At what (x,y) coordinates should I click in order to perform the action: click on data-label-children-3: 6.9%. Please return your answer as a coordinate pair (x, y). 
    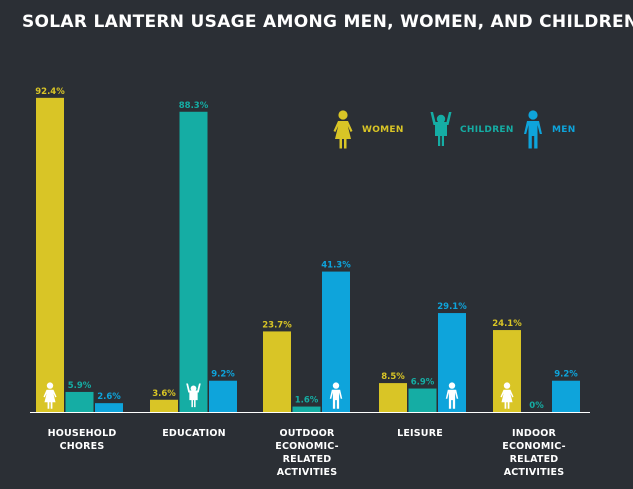
    Looking at the image, I should click on (423, 383).